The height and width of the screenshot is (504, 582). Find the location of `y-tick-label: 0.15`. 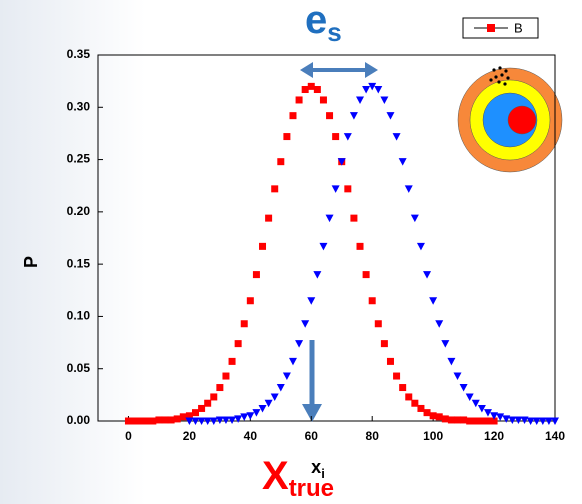

y-tick-label: 0.15 is located at coordinates (79, 263).